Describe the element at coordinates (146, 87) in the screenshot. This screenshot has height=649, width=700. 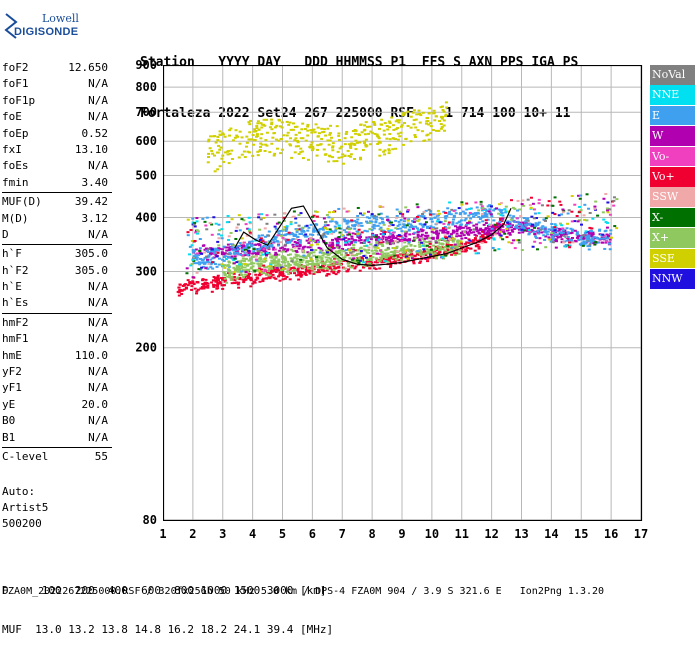
I see `y-tick-label: 800` at that location.